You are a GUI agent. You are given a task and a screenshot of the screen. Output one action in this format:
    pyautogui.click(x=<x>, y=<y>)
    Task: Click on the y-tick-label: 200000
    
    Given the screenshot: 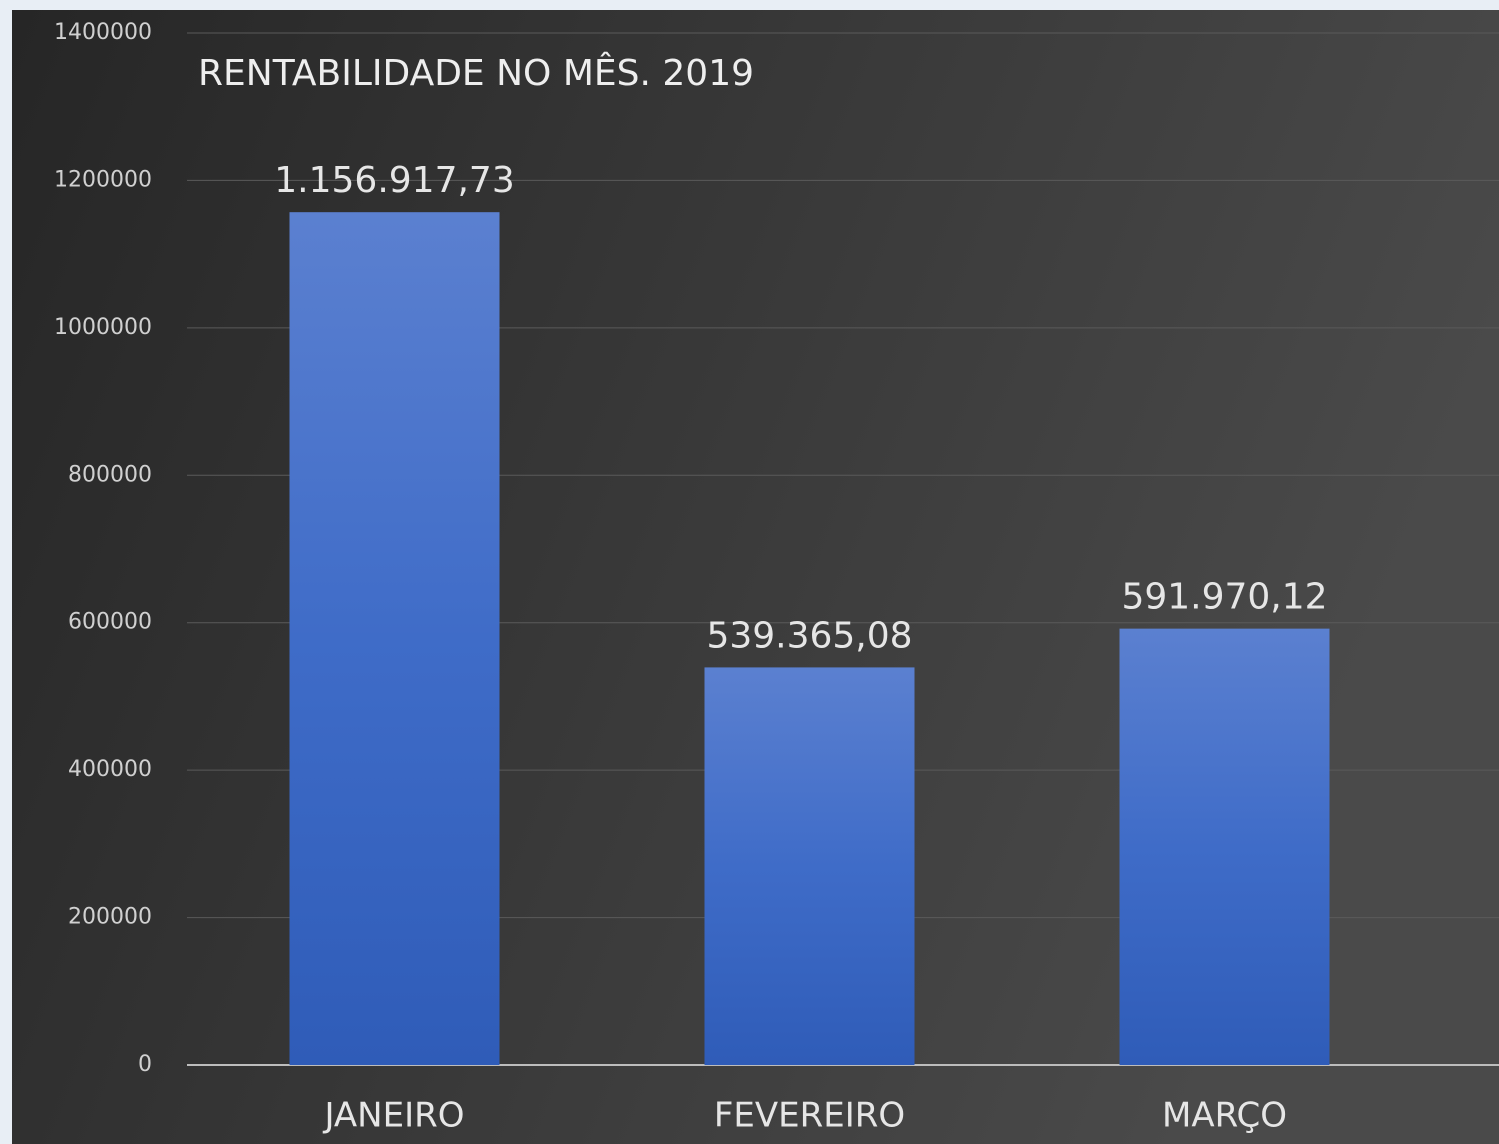 What is the action you would take?
    pyautogui.click(x=110, y=917)
    